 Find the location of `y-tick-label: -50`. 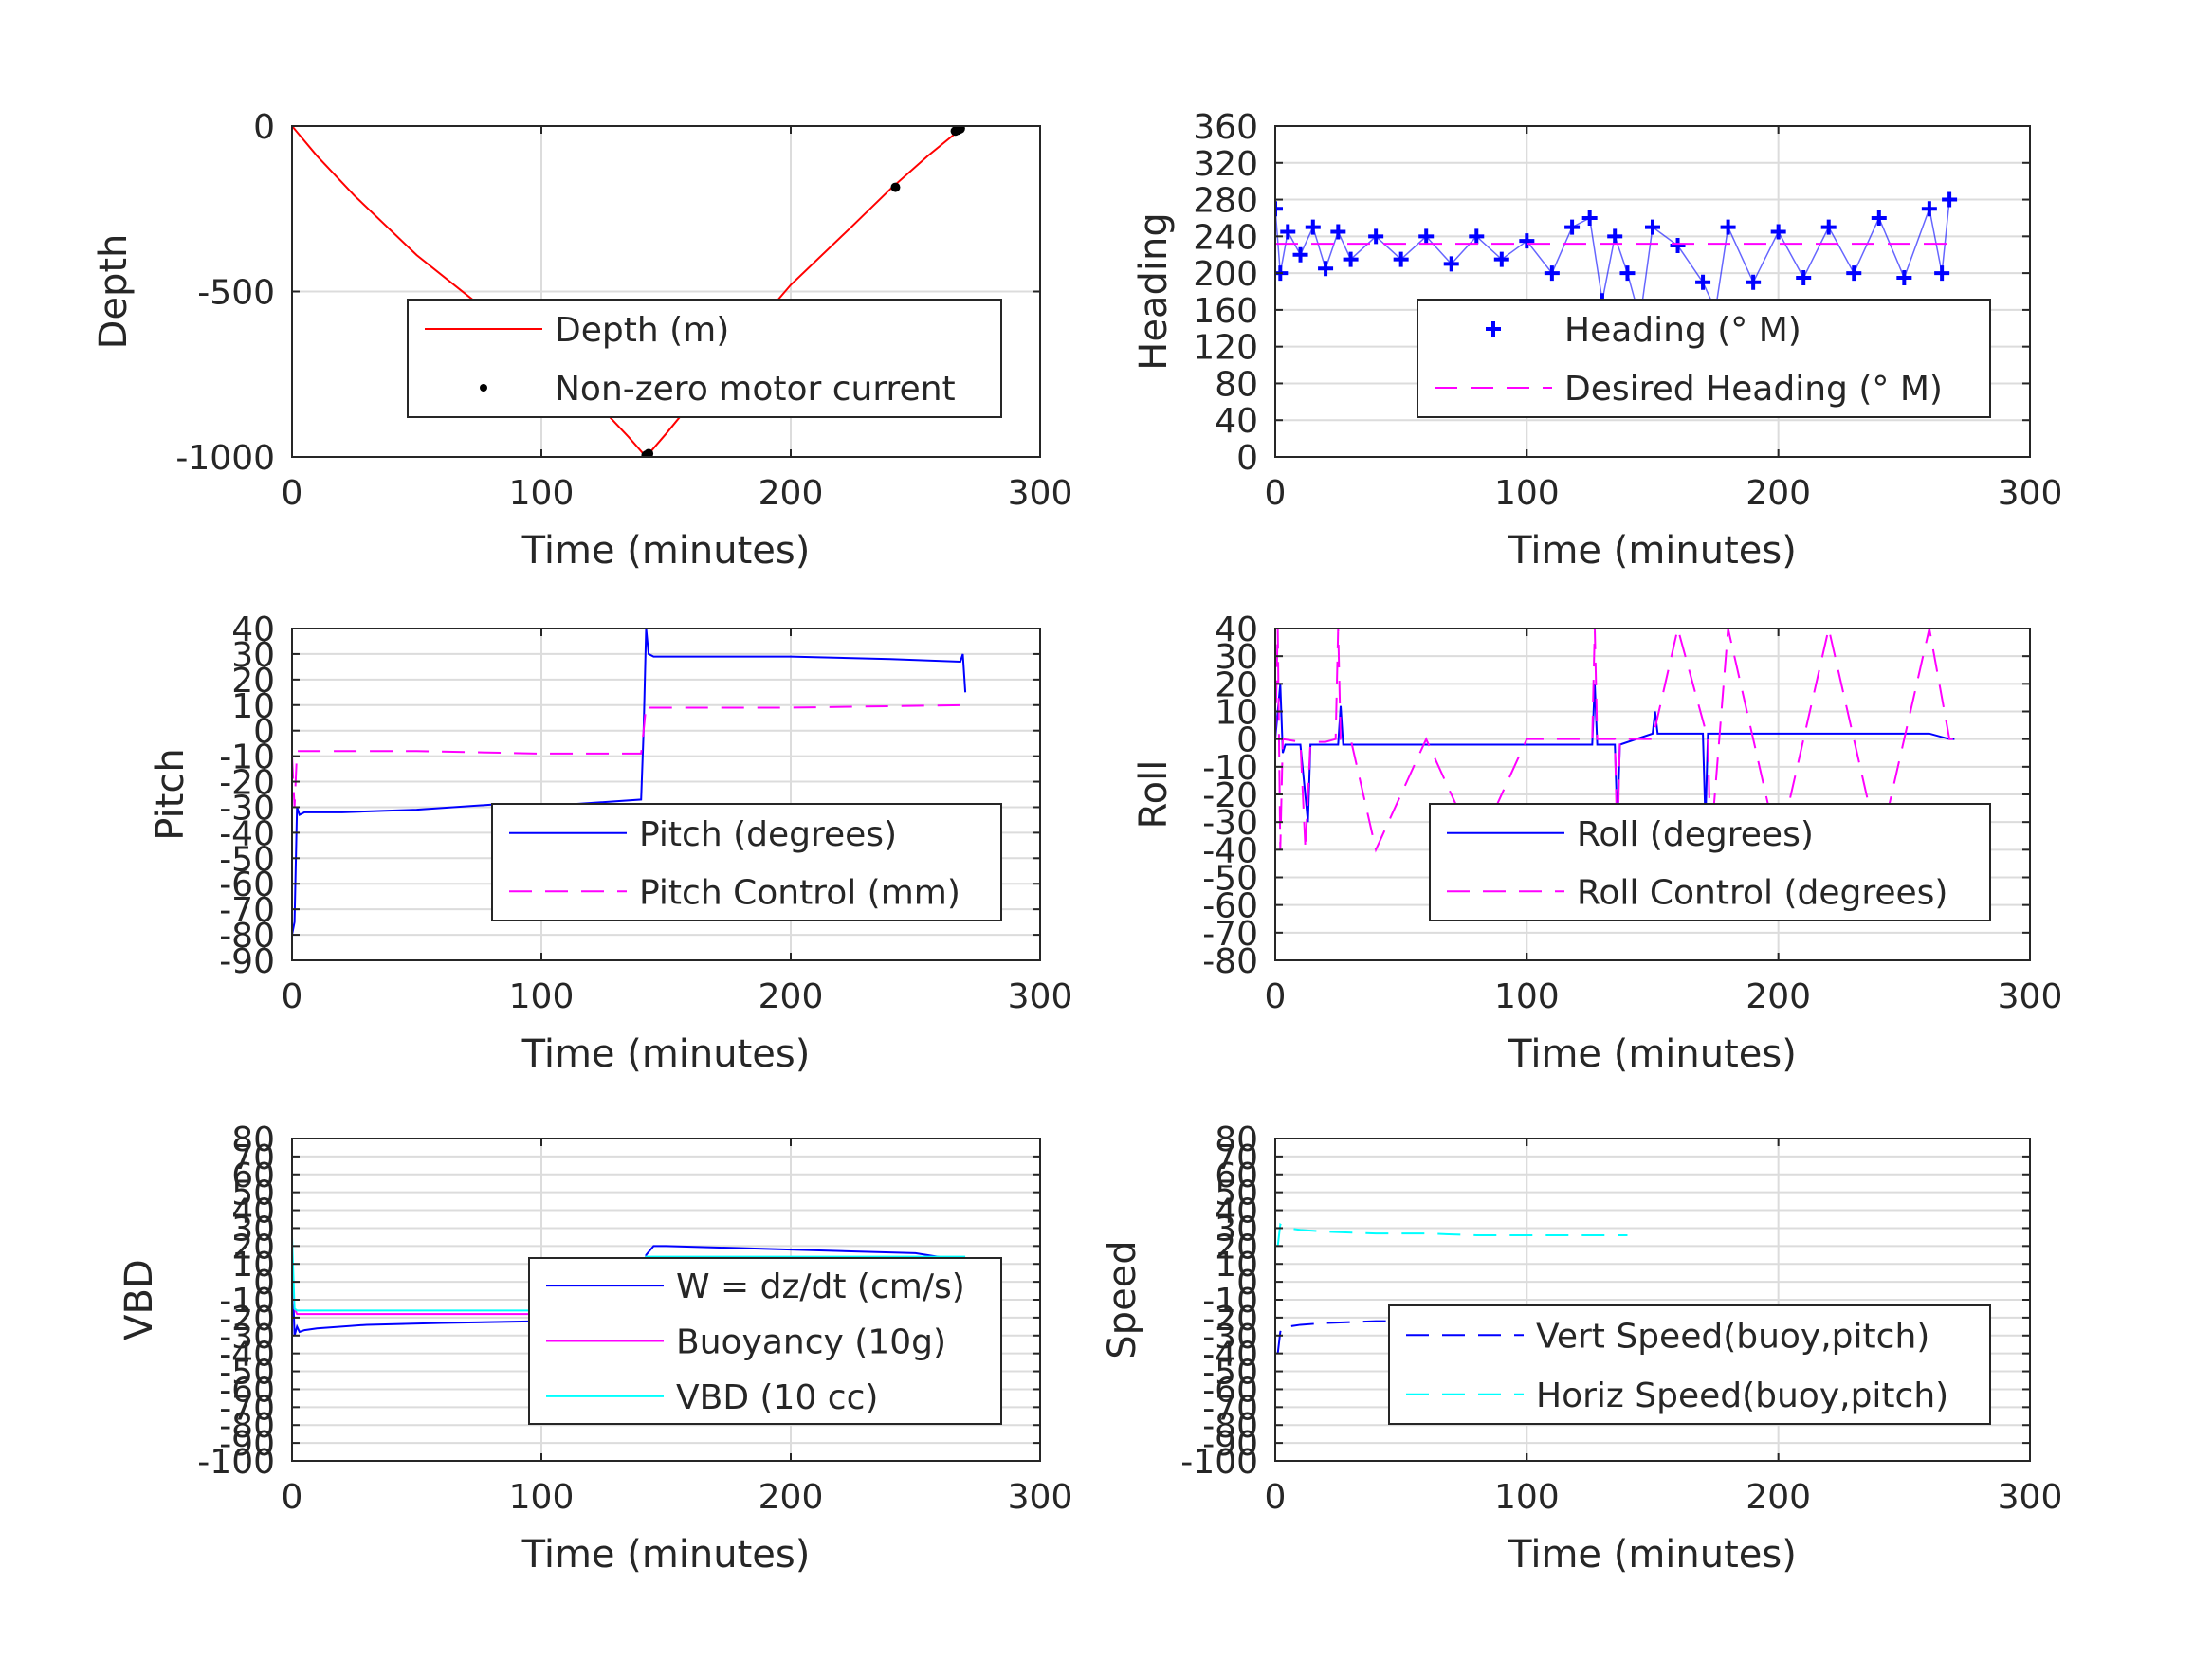

y-tick-label: -50 is located at coordinates (1230, 1373).